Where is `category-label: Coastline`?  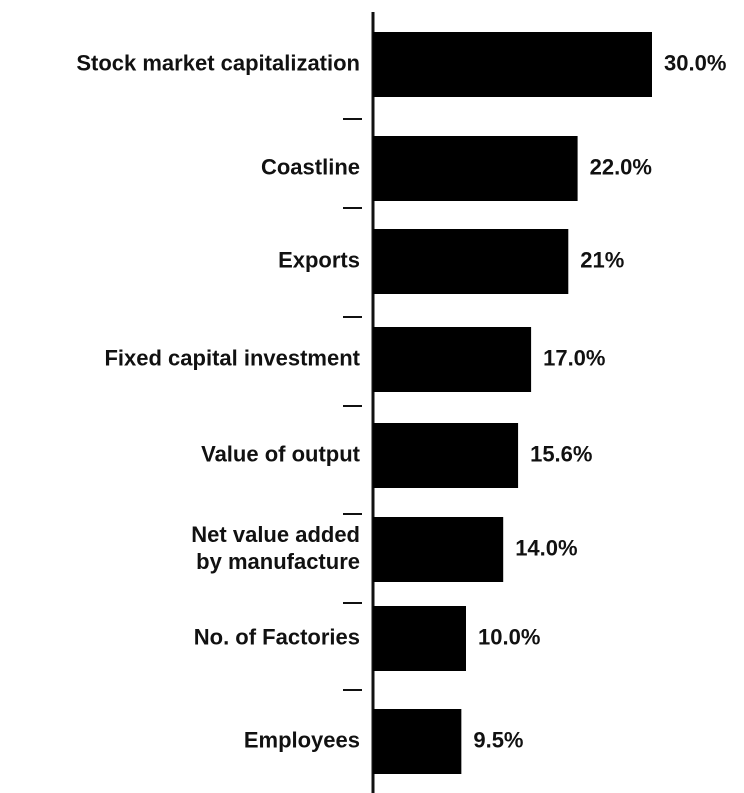 category-label: Coastline is located at coordinates (310, 166).